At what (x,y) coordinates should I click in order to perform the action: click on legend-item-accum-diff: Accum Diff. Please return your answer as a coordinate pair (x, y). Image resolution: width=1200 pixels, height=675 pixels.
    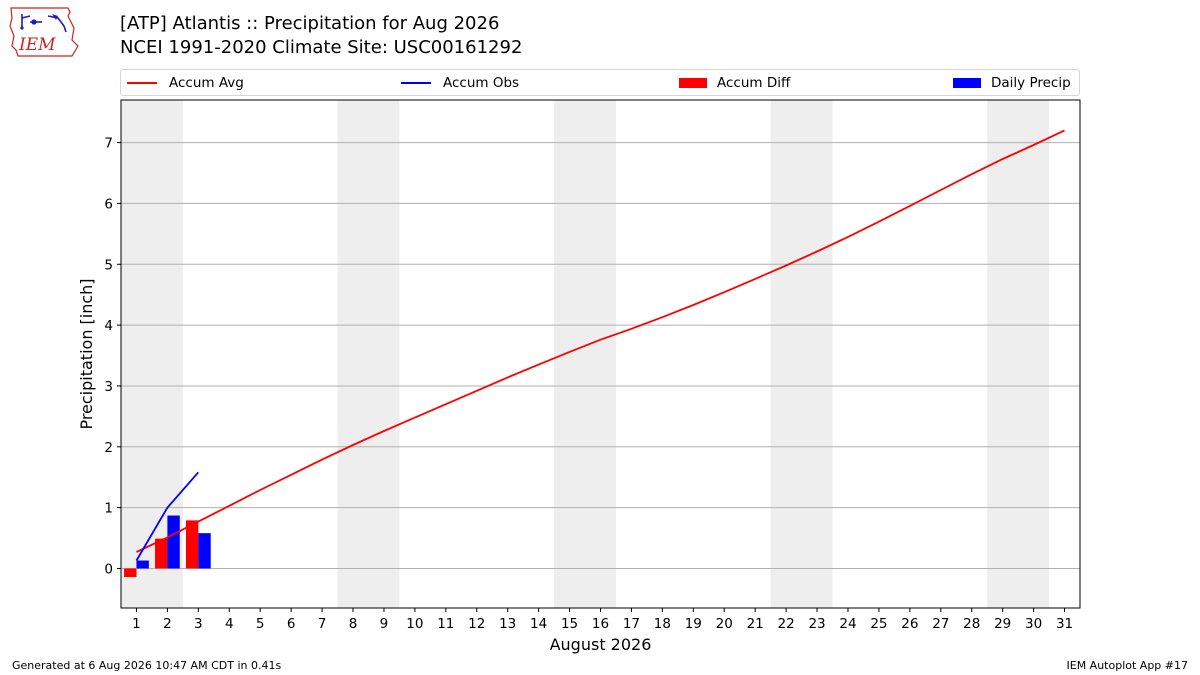
    Looking at the image, I should click on (734, 82).